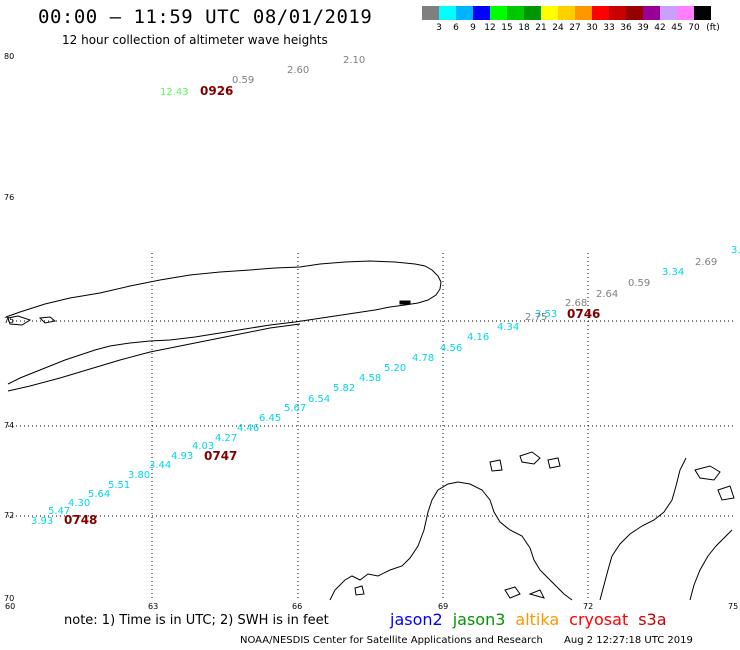  What do you see at coordinates (205, 17) in the screenshot?
I see `map-title: 00:00 — 11:59 UTC 08/01/2019` at bounding box center [205, 17].